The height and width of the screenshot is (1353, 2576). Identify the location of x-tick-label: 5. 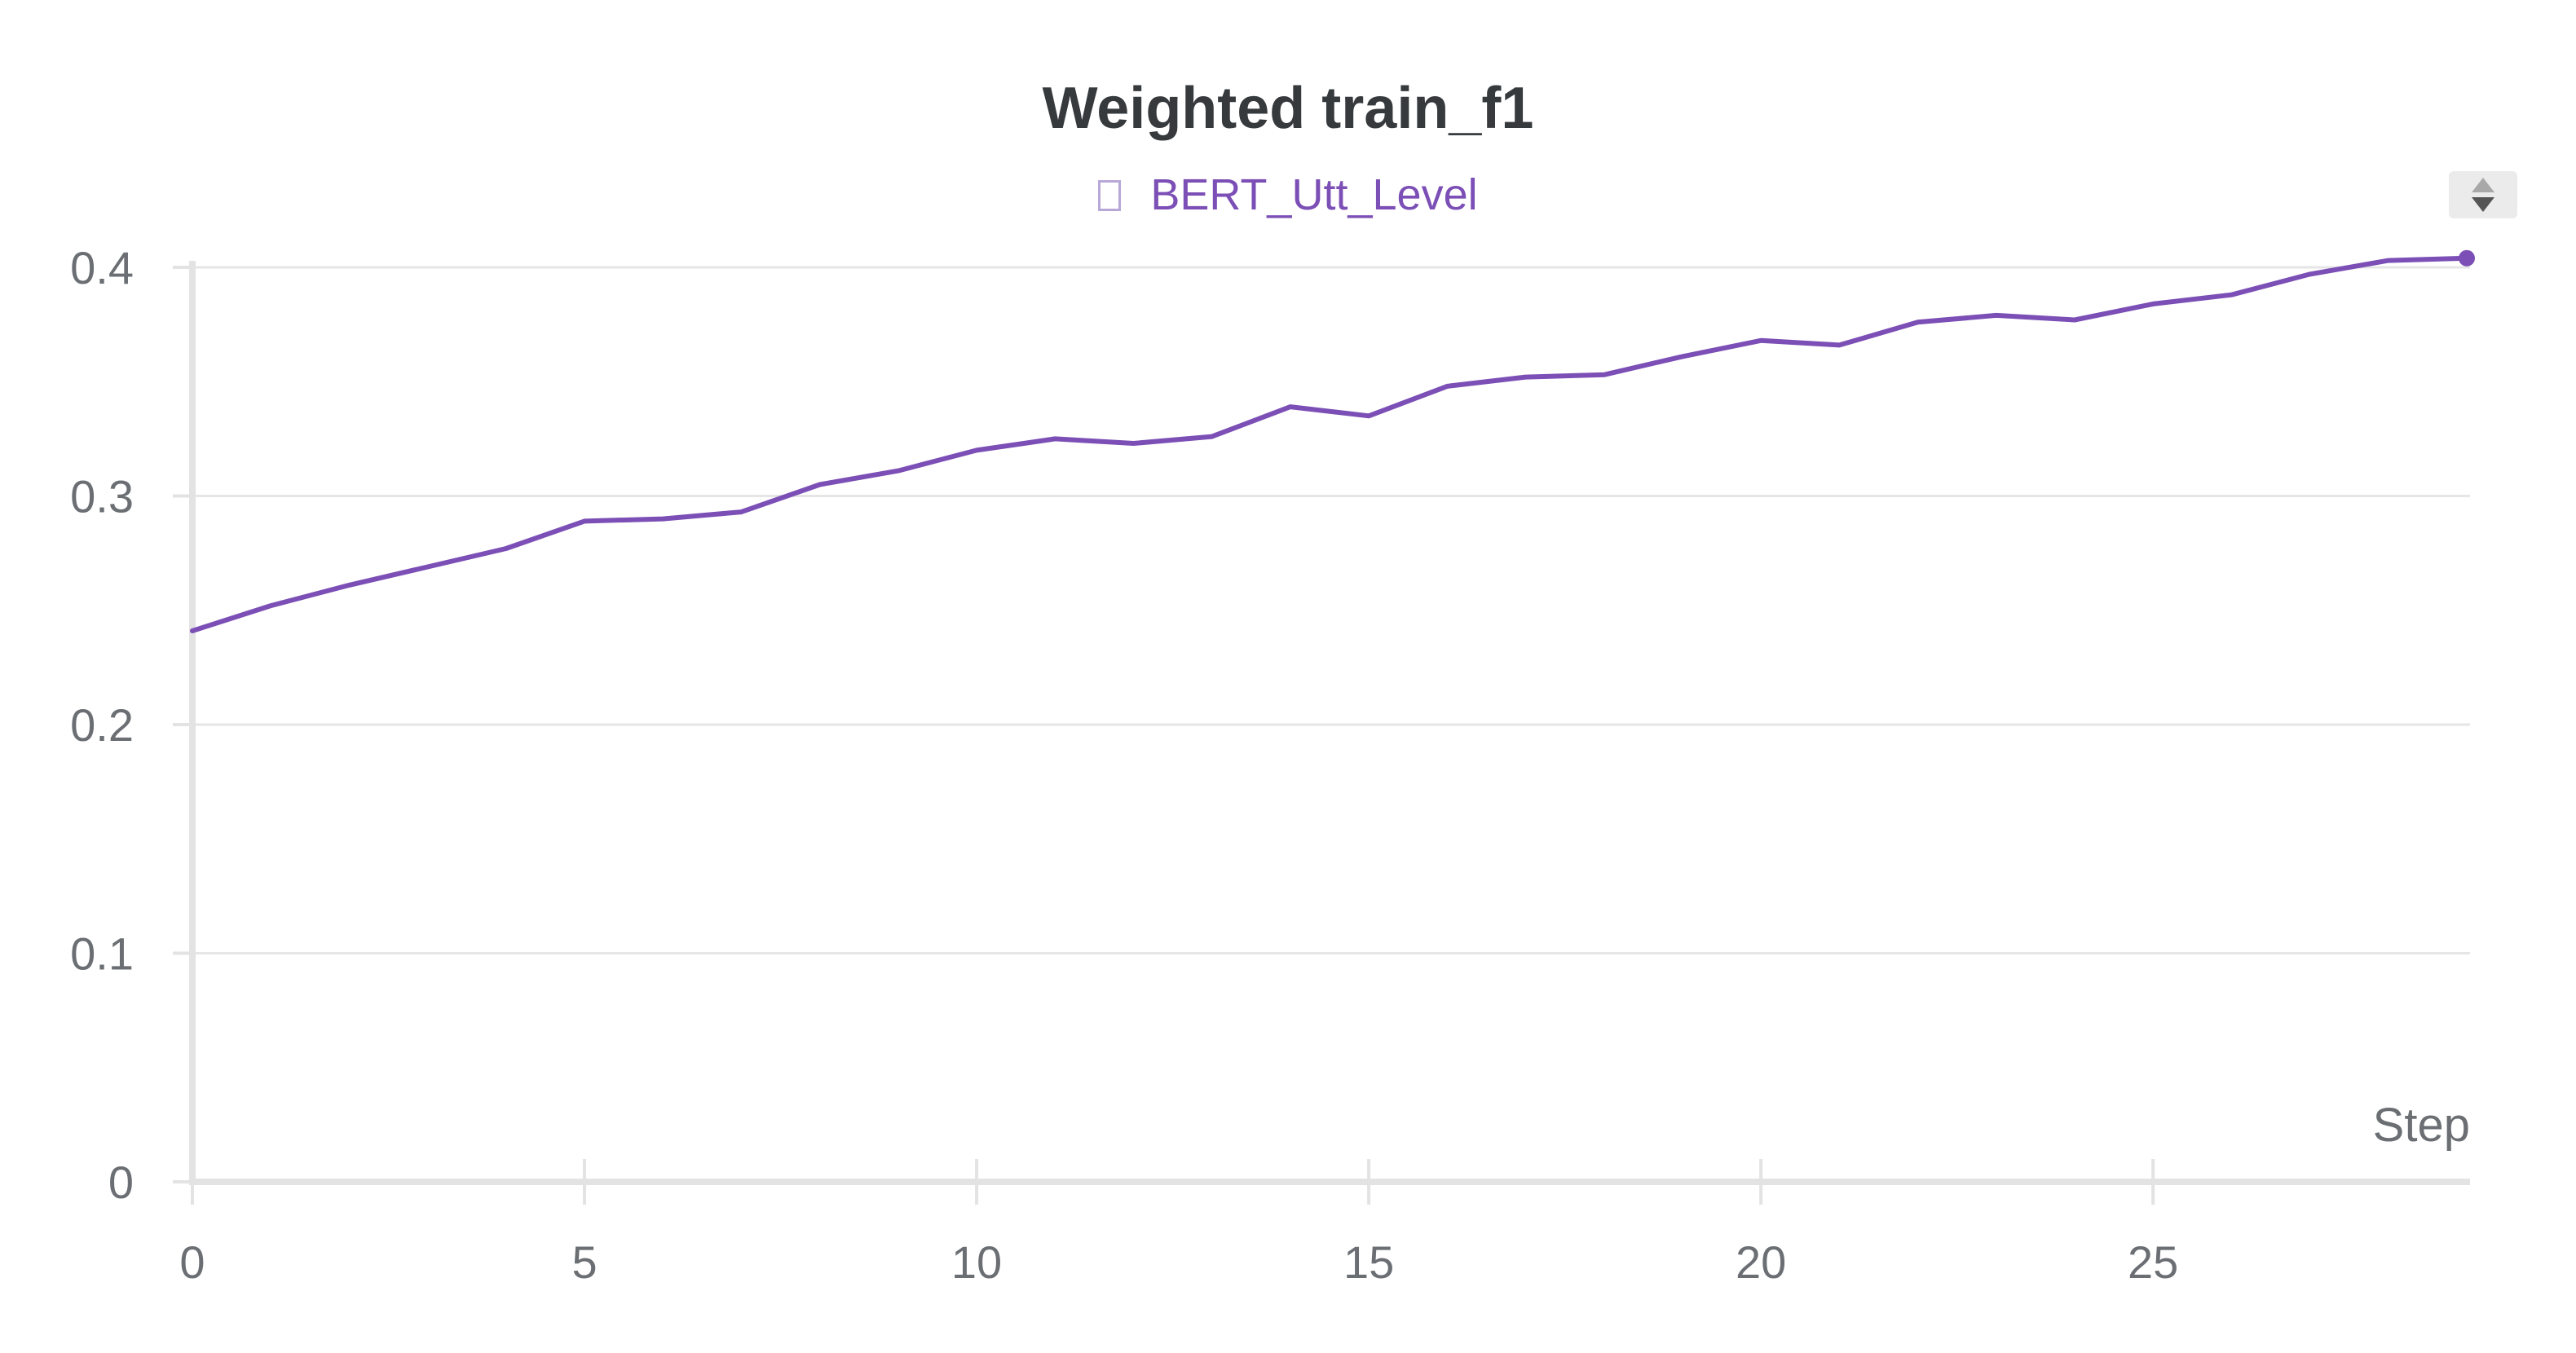
(584, 1262).